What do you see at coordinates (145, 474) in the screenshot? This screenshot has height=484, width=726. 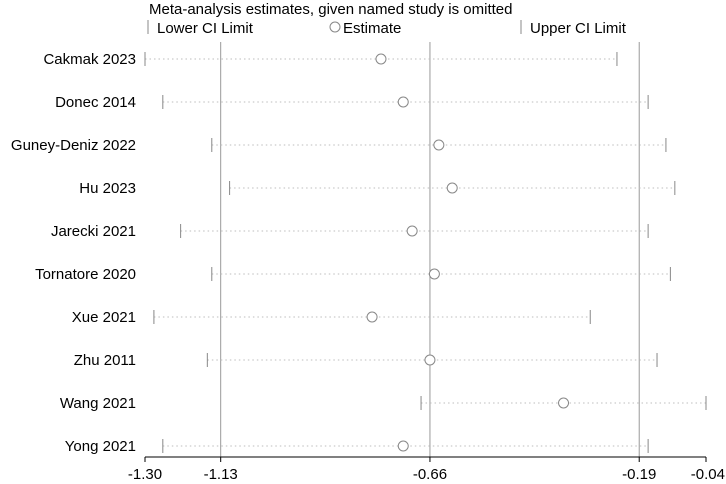 I see `x-tick-label: -1.30` at bounding box center [145, 474].